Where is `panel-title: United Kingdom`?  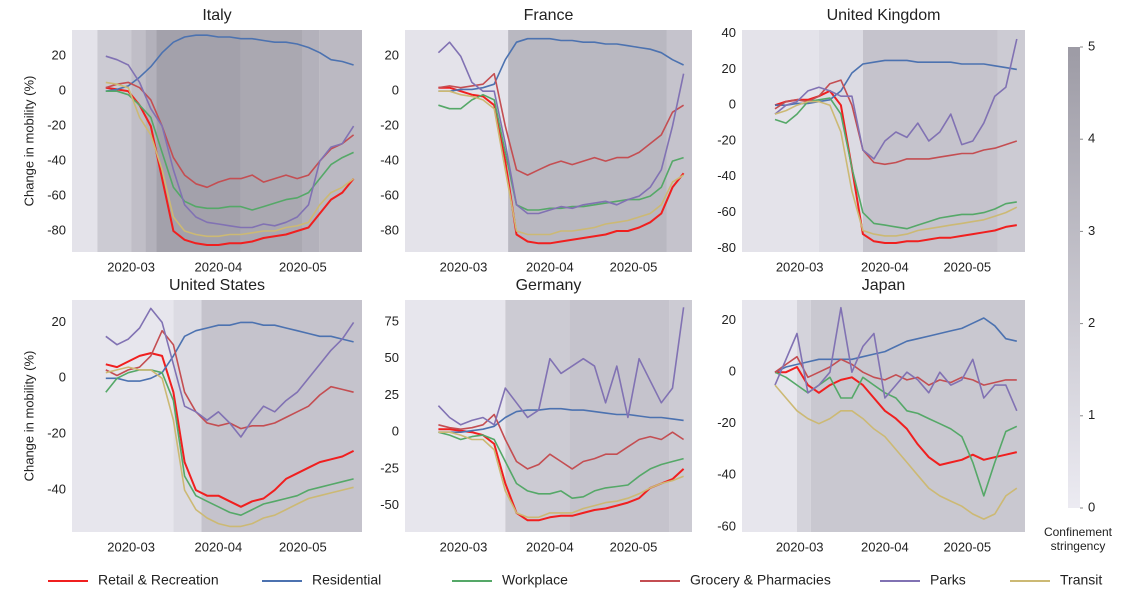
panel-title: United Kingdom is located at coordinates (884, 15).